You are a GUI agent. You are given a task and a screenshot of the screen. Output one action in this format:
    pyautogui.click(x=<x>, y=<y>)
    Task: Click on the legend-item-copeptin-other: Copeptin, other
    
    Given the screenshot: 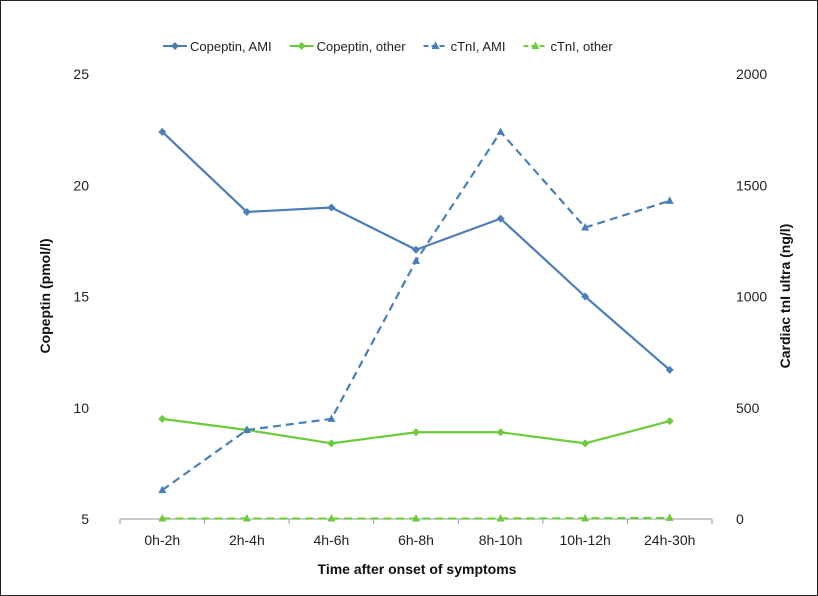 What is the action you would take?
    pyautogui.click(x=348, y=46)
    